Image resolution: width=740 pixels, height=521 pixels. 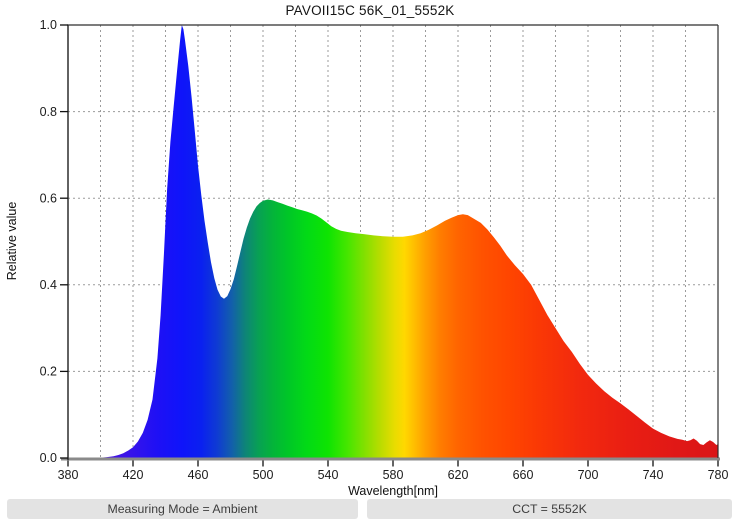 I want to click on y-tick-label: 0.0, so click(x=48, y=458).